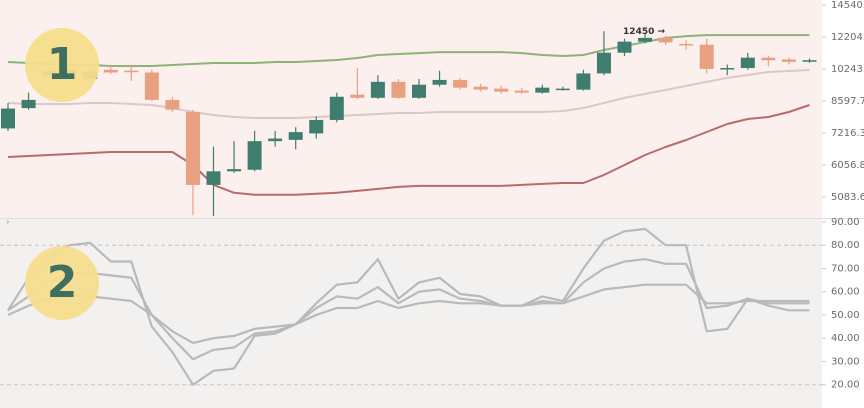  I want to click on y-tick-label: 70.00, so click(845, 268).